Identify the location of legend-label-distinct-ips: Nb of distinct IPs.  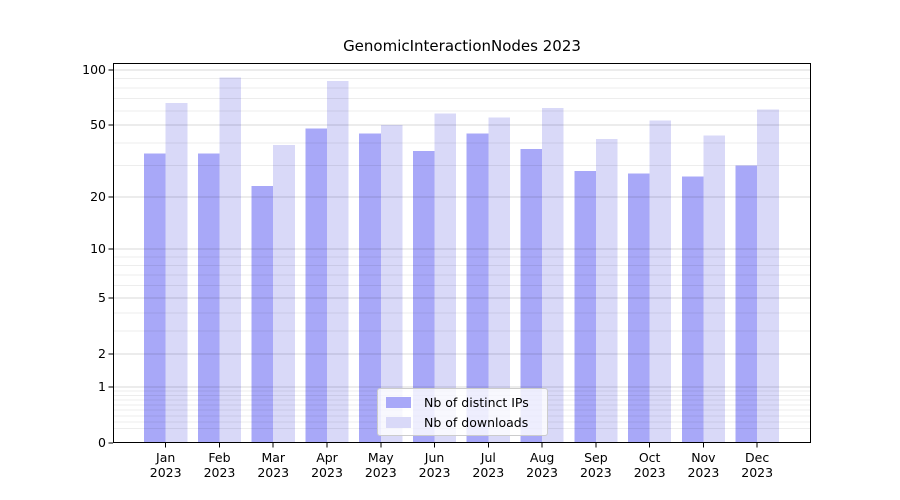
(476, 402).